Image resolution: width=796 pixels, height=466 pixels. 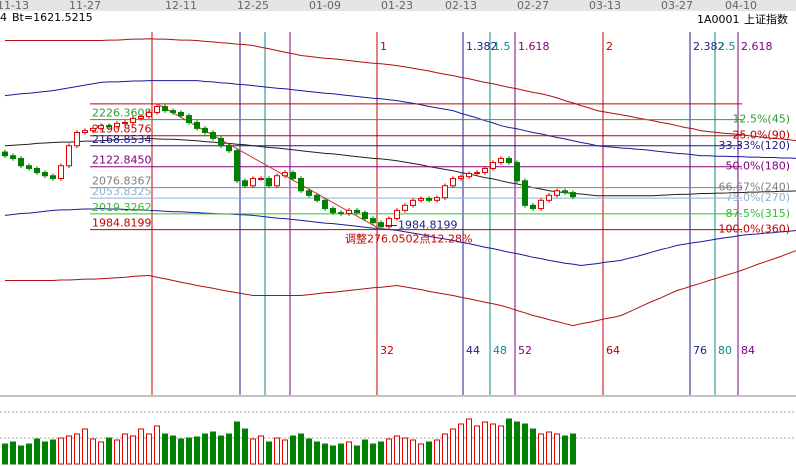 What do you see at coordinates (500, 350) in the screenshot?
I see `cycle-bottom-label: 48` at bounding box center [500, 350].